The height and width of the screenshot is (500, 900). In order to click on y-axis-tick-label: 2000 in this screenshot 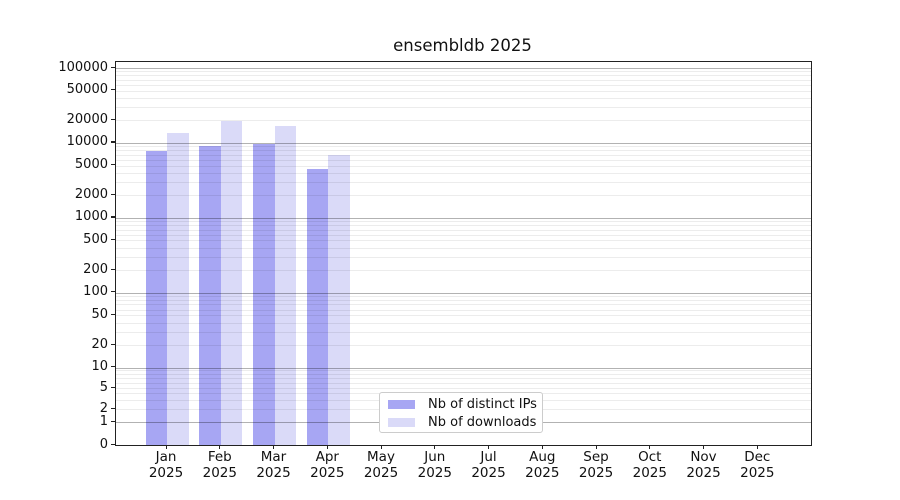, I will do `click(91, 194)`.